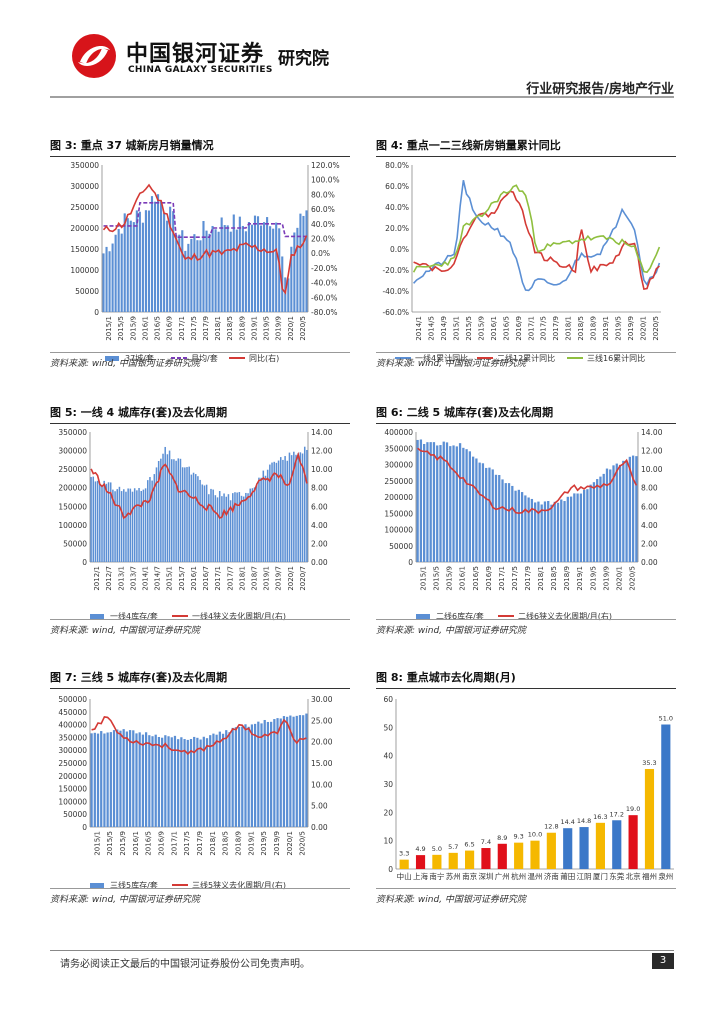 The width and height of the screenshot is (724, 1024). I want to click on fig6-y2tick: 12.00, so click(652, 451).